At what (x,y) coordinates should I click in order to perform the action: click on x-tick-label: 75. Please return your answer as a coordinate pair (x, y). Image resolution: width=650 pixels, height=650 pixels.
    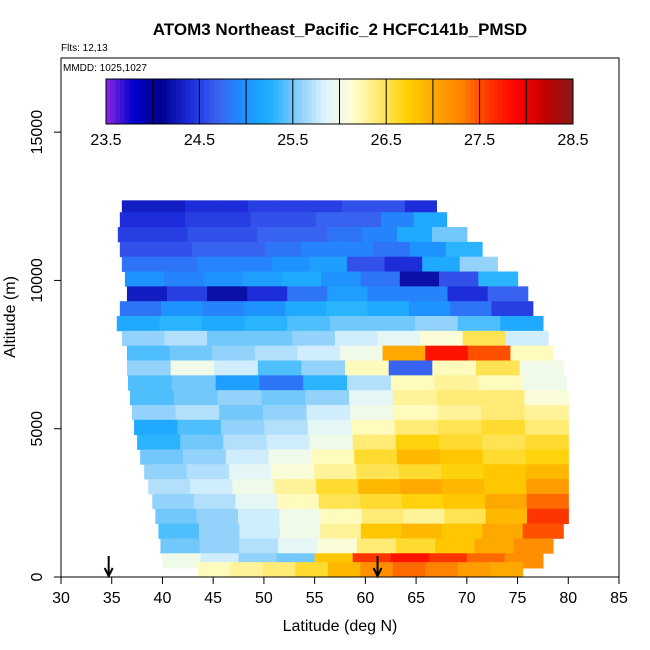
    Looking at the image, I should click on (518, 598).